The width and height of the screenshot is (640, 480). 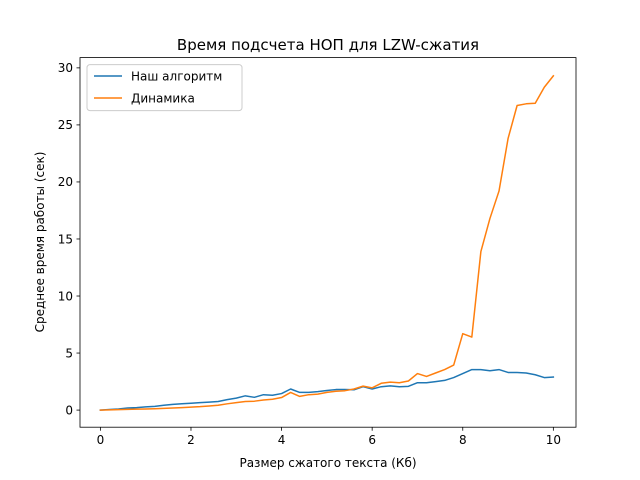 What do you see at coordinates (463, 440) in the screenshot?
I see `x-tick-label: 8` at bounding box center [463, 440].